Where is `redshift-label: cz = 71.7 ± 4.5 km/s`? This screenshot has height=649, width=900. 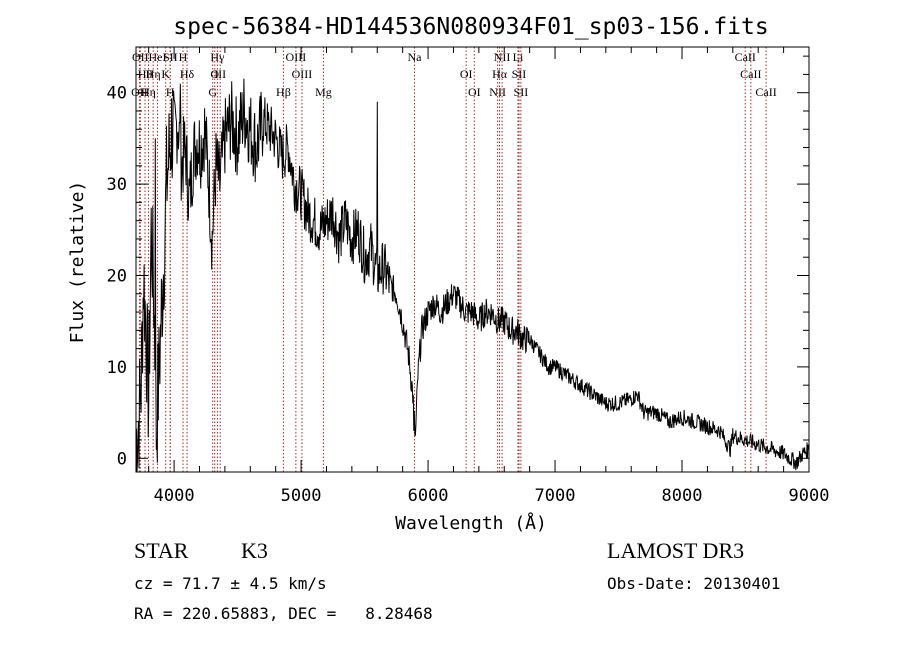 redshift-label: cz = 71.7 ± 4.5 km/s is located at coordinates (230, 583).